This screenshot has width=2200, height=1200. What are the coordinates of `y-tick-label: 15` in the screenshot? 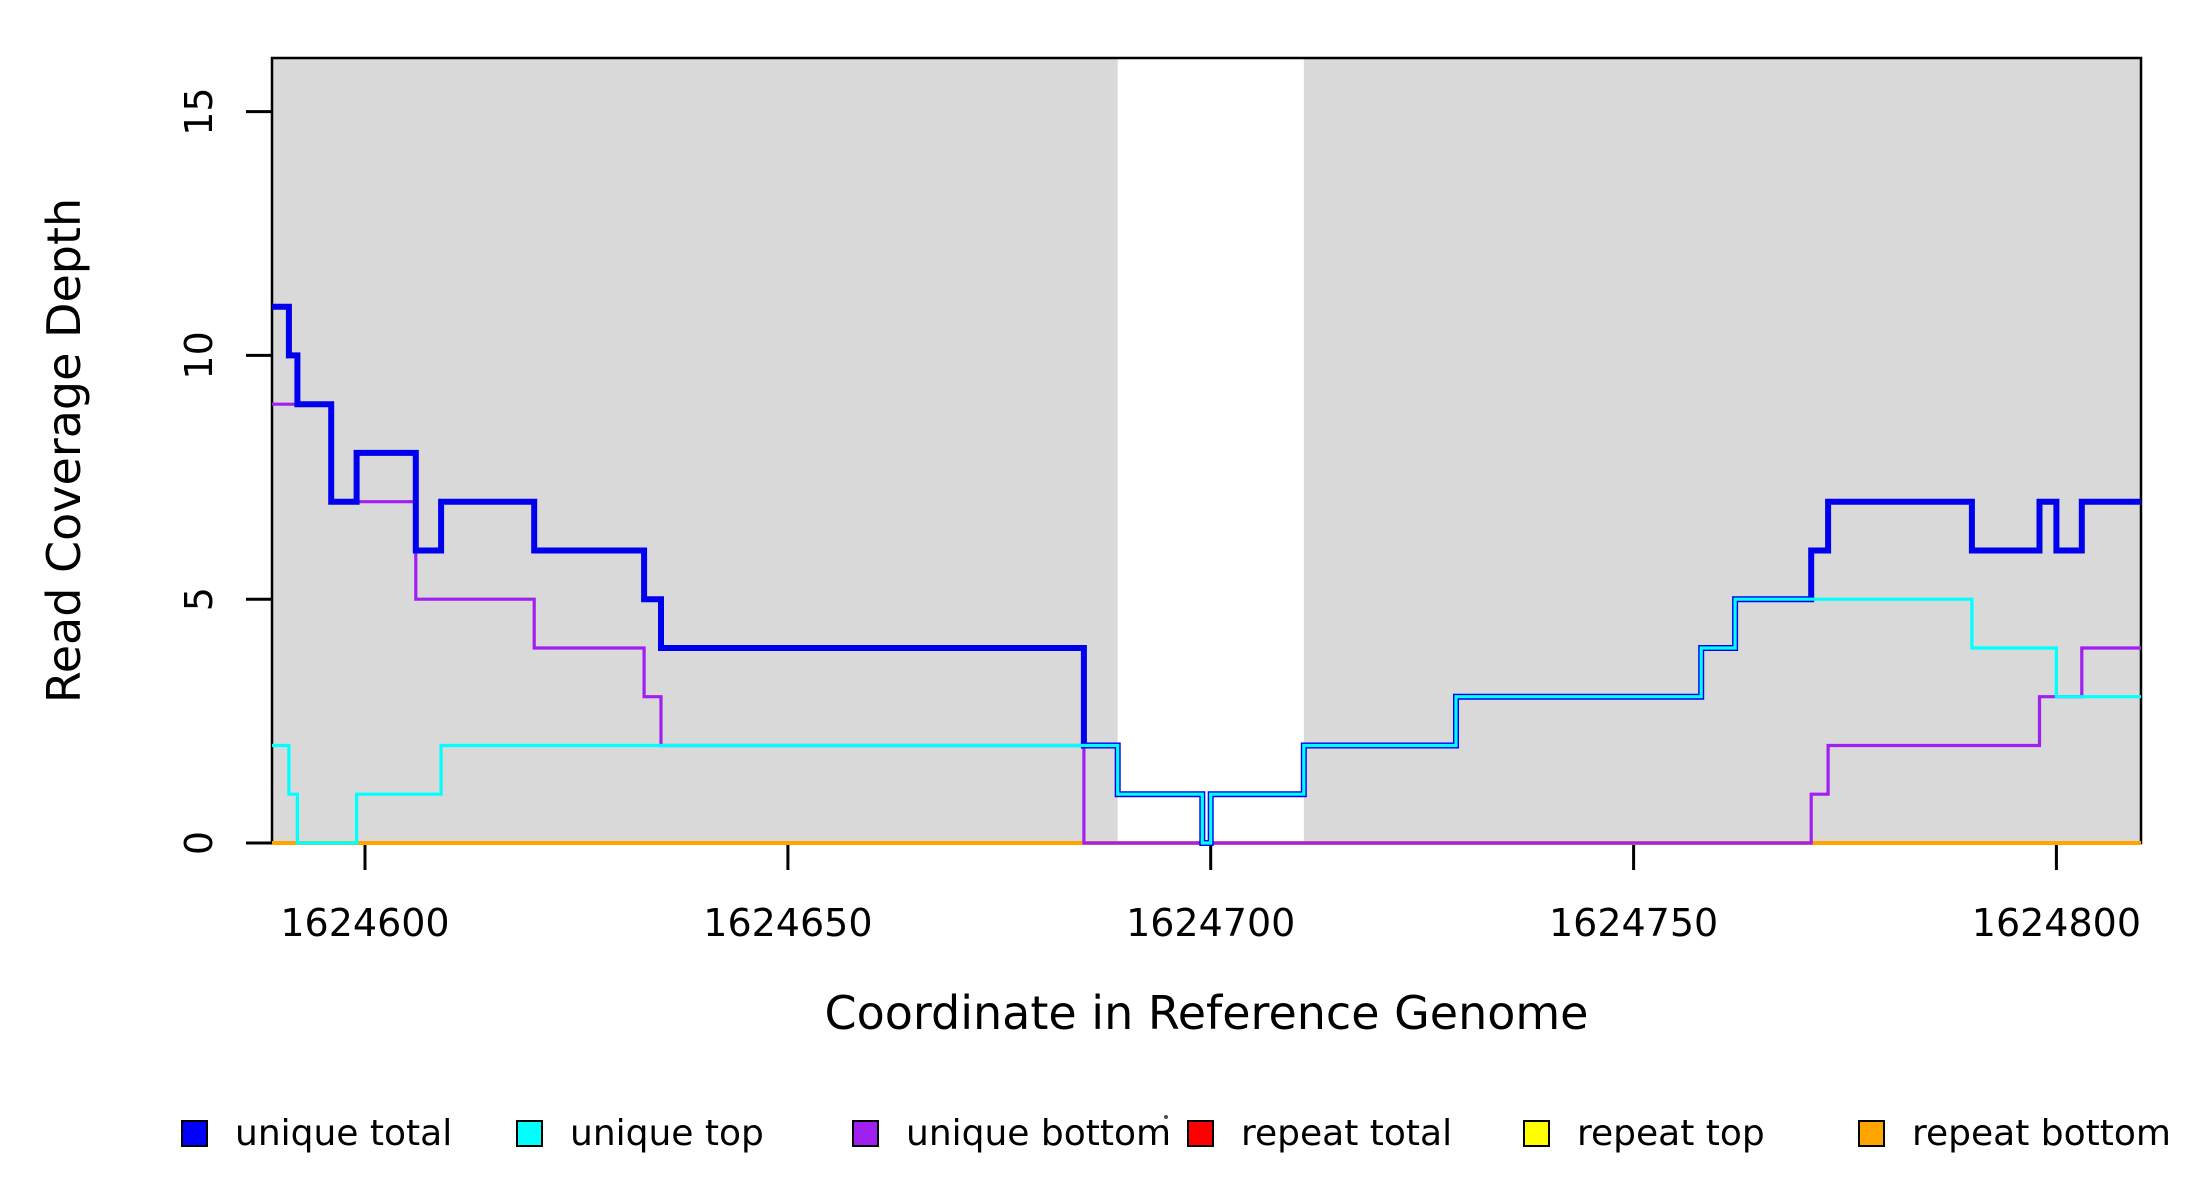 It's located at (199, 111).